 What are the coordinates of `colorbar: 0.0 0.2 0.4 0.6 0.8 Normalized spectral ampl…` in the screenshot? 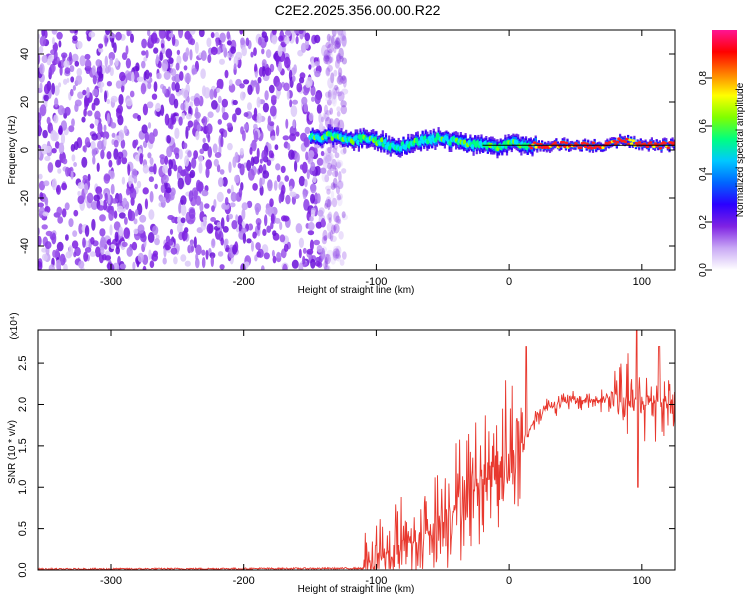 It's located at (722, 153).